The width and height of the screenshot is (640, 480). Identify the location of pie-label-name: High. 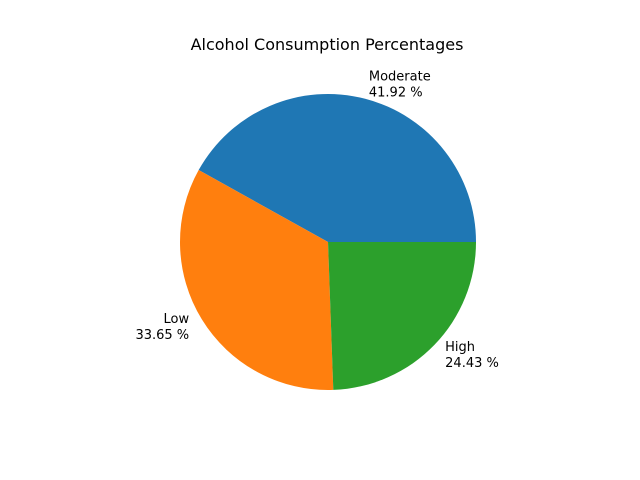
(460, 347).